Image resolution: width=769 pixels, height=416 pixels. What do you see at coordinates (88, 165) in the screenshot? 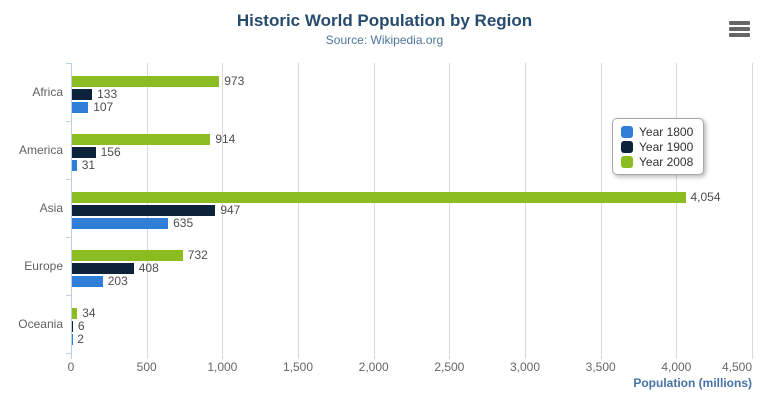
I see `data-label-year-1800-america: 31` at bounding box center [88, 165].